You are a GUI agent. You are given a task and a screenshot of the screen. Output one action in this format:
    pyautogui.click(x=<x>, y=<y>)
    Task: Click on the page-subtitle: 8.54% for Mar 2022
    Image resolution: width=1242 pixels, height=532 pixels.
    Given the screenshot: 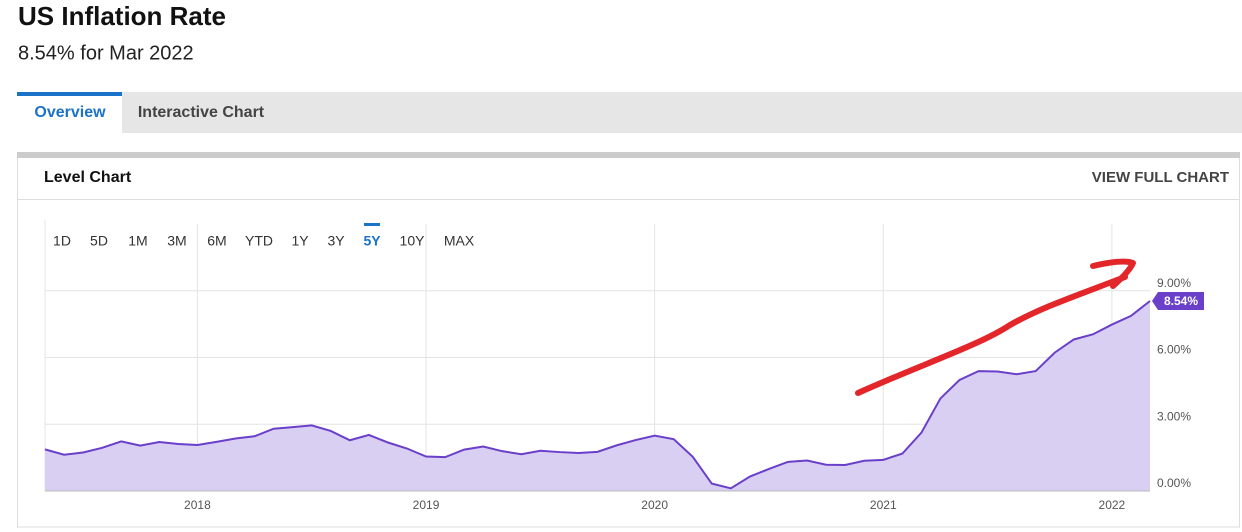 What is the action you would take?
    pyautogui.click(x=106, y=53)
    